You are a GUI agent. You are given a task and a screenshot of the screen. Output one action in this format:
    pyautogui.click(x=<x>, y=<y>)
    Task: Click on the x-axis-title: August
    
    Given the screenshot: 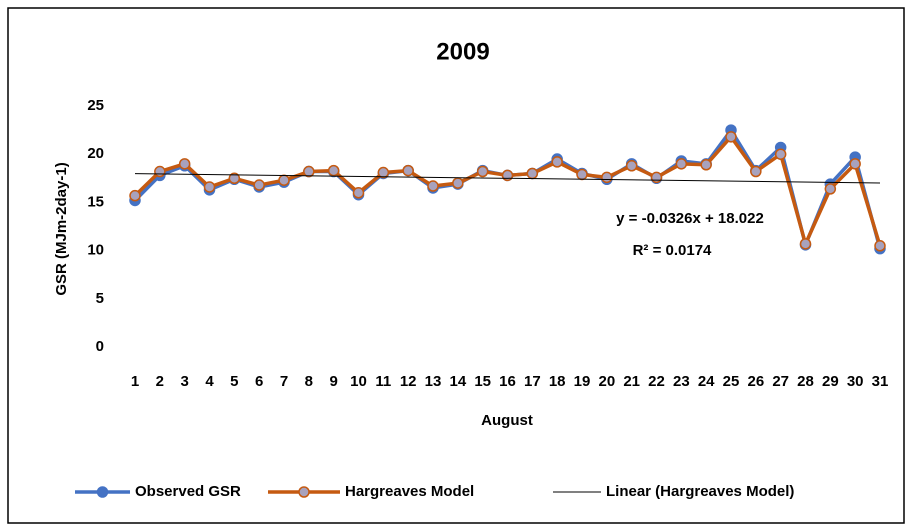 What is the action you would take?
    pyautogui.click(x=507, y=420)
    